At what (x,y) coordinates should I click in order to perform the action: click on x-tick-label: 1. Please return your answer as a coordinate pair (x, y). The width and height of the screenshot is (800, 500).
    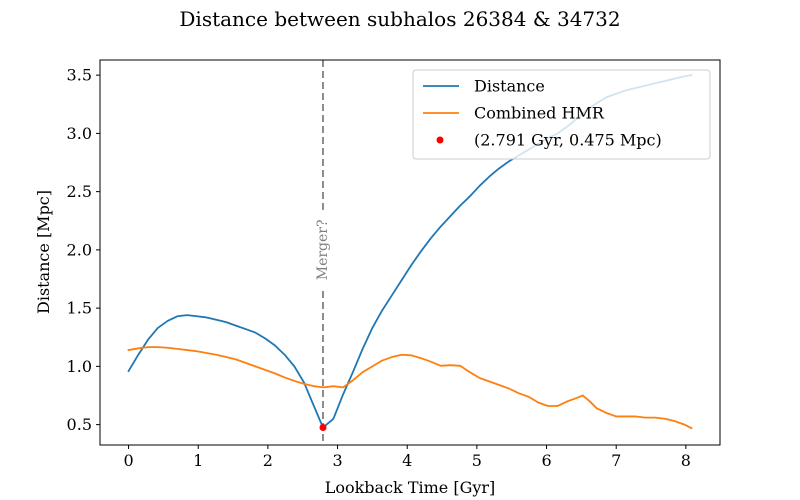
    Looking at the image, I should click on (198, 460).